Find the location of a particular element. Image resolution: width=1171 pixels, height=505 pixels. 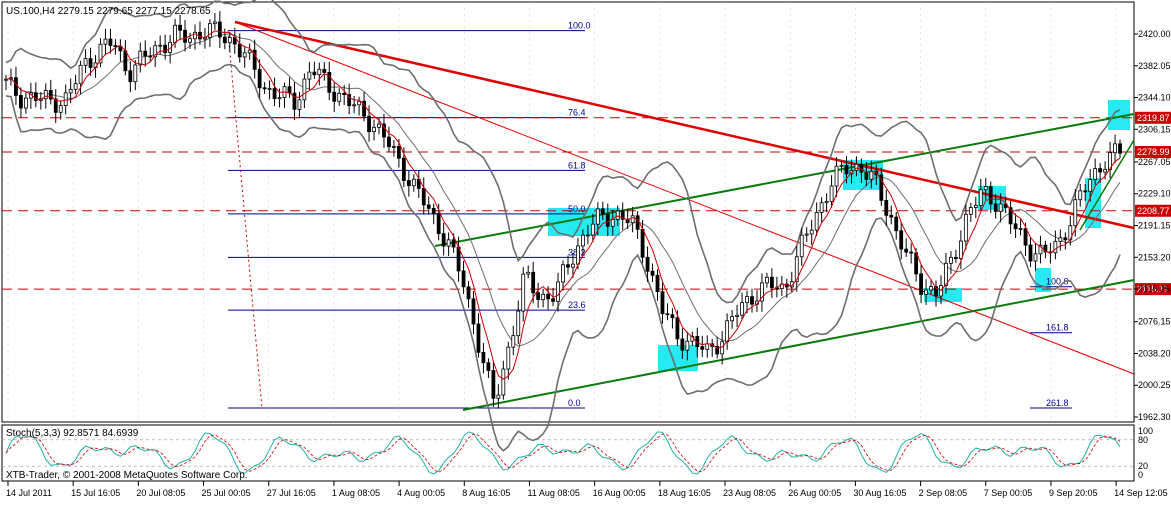

x-tick-label: 14 Sep 12:05 is located at coordinates (1141, 493).